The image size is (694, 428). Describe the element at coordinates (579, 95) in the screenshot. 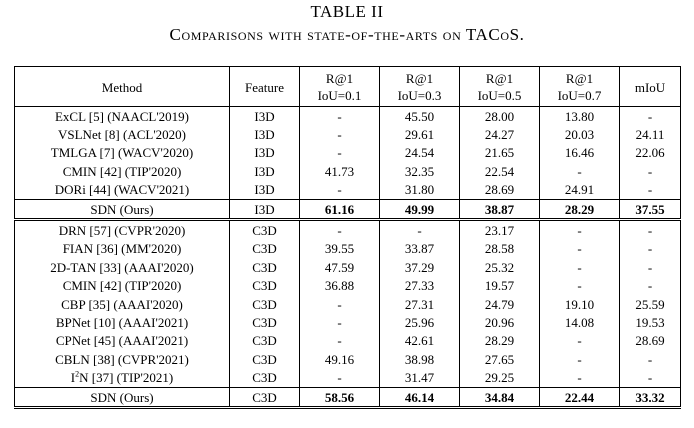

I see `header-r1-iou07-bottom: IoU=0.7` at that location.